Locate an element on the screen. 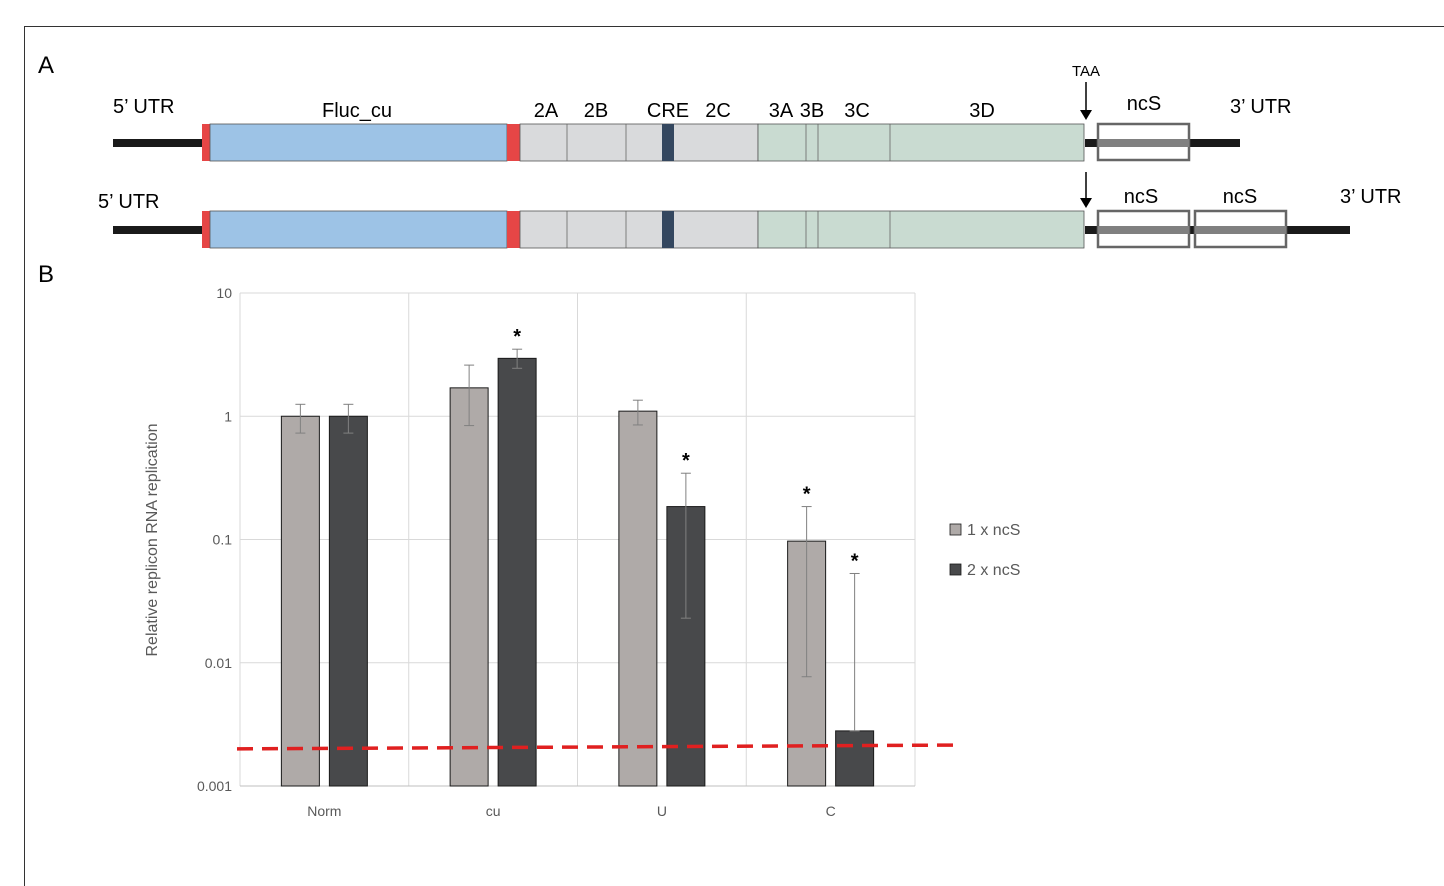 The width and height of the screenshot is (1444, 886). y-tick-label: 1 is located at coordinates (228, 416).